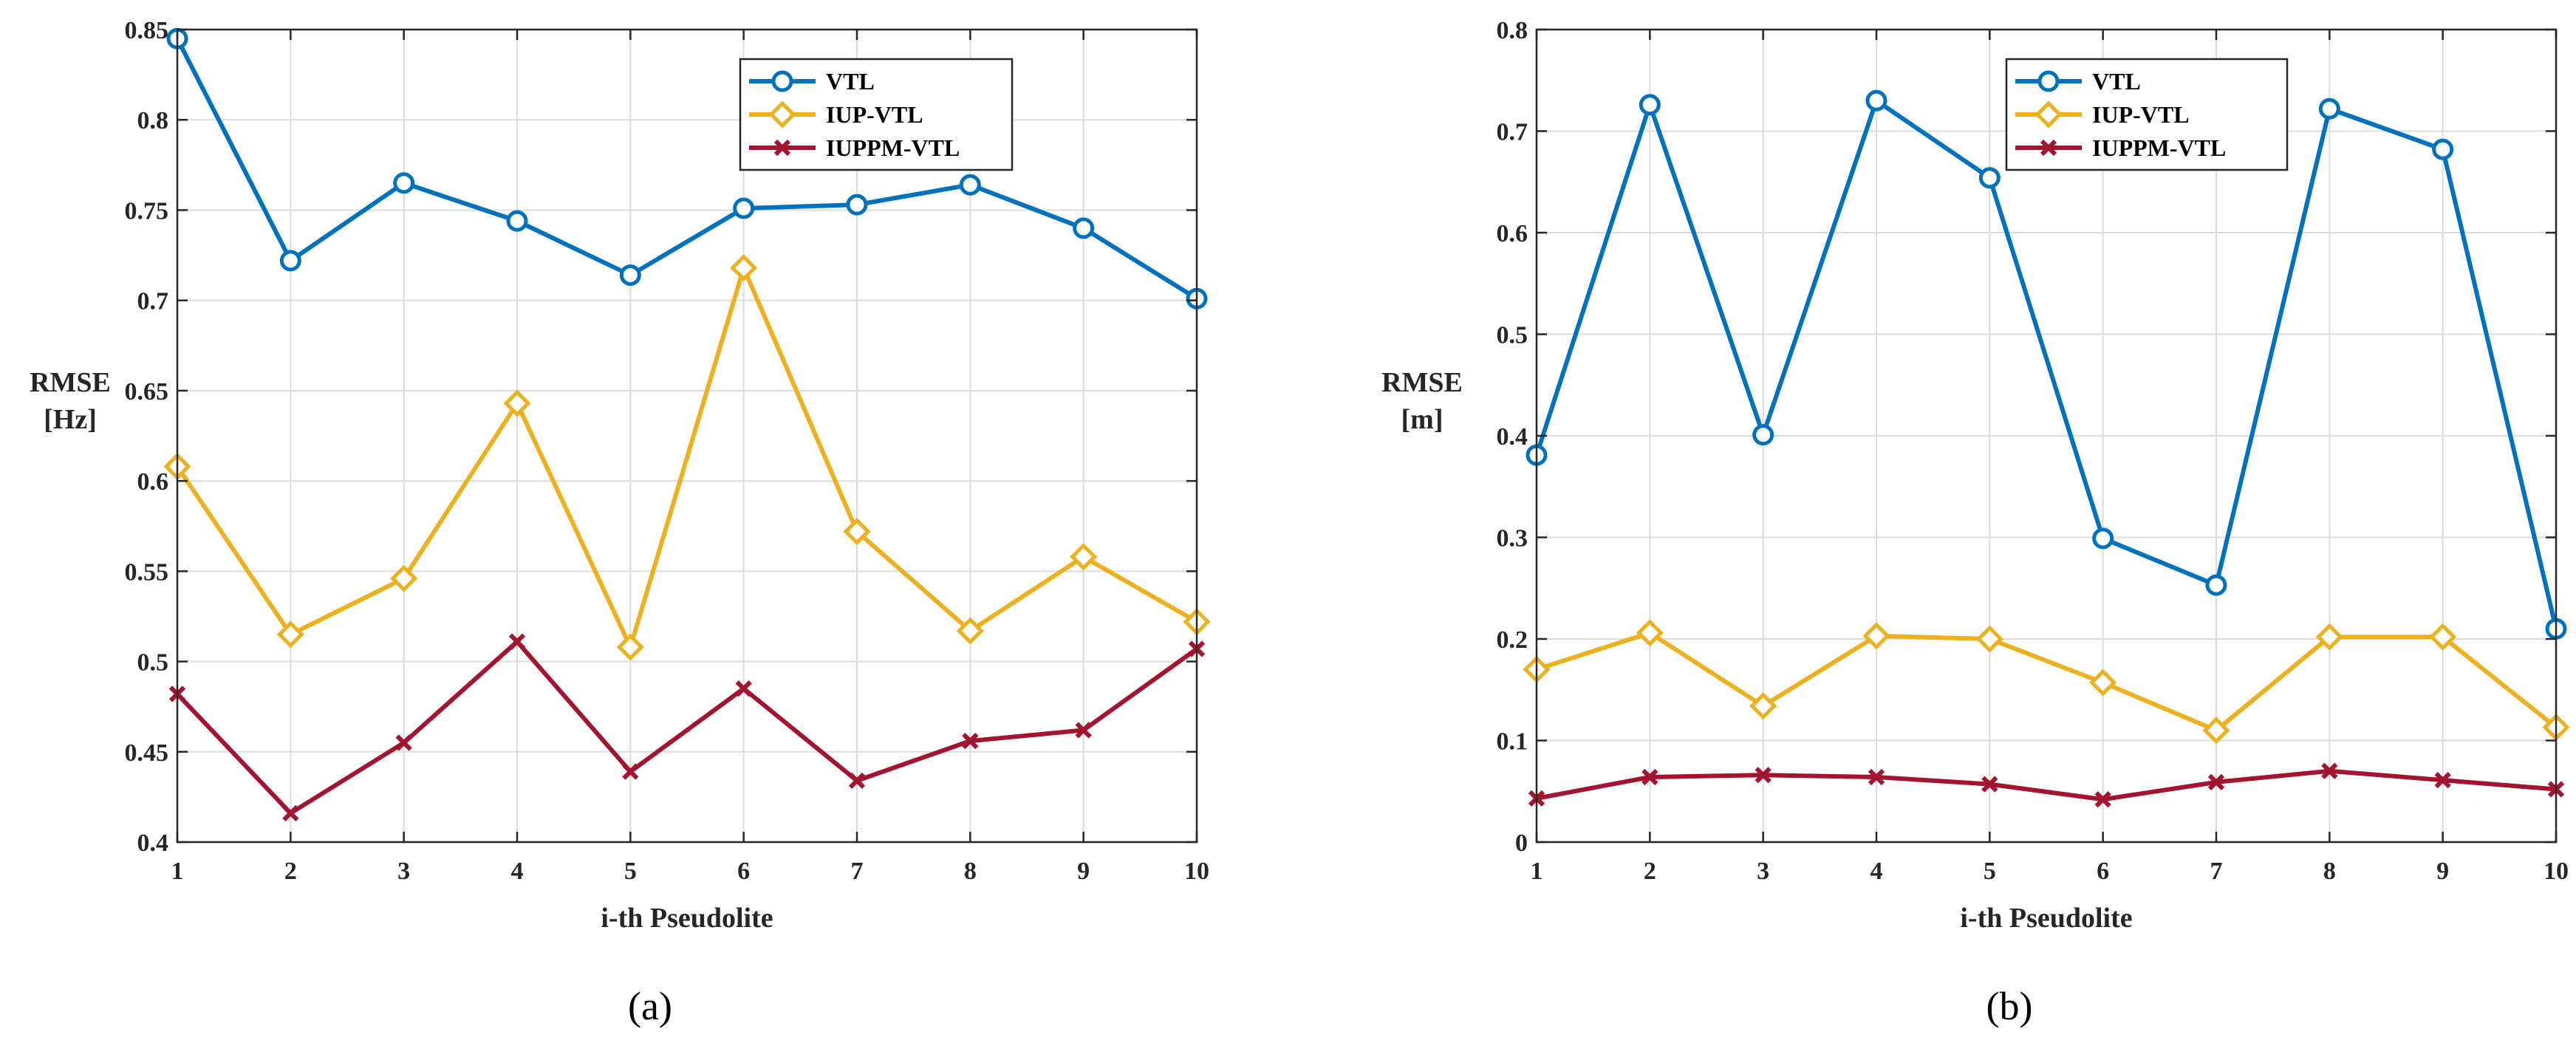  I want to click on y-axis-label-line2: [m], so click(1422, 419).